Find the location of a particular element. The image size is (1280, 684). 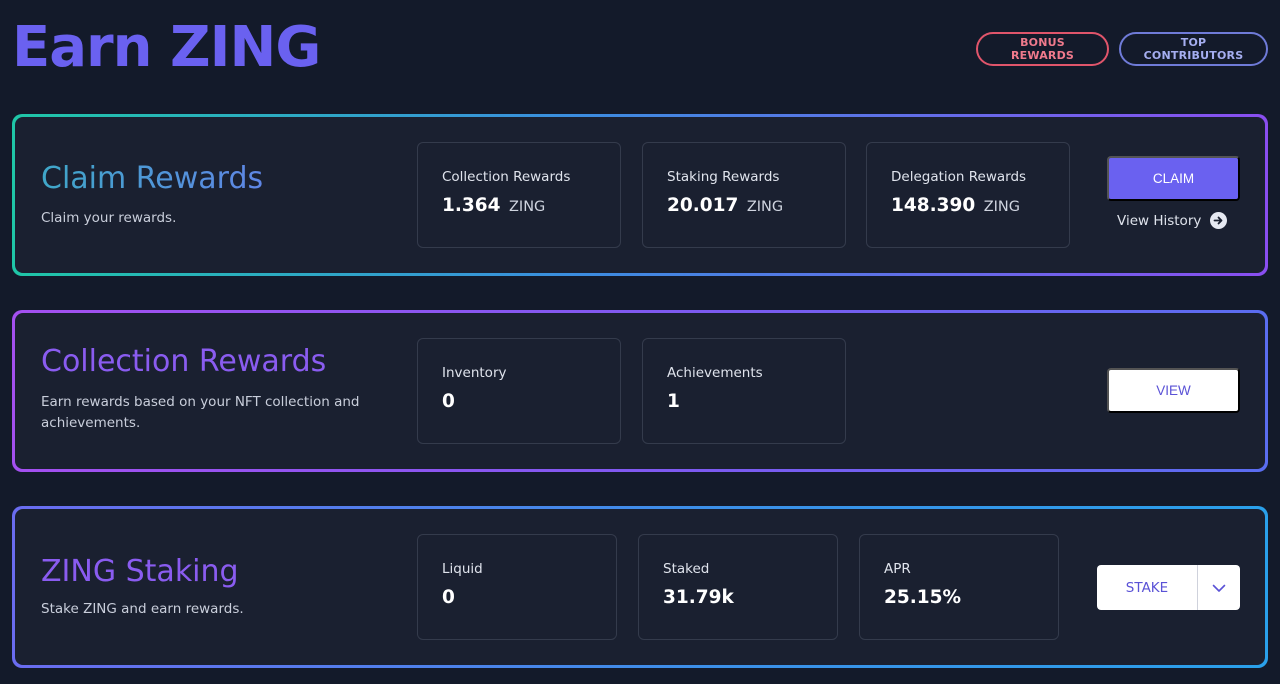

stake-dropdown-toggle is located at coordinates (1219, 587).